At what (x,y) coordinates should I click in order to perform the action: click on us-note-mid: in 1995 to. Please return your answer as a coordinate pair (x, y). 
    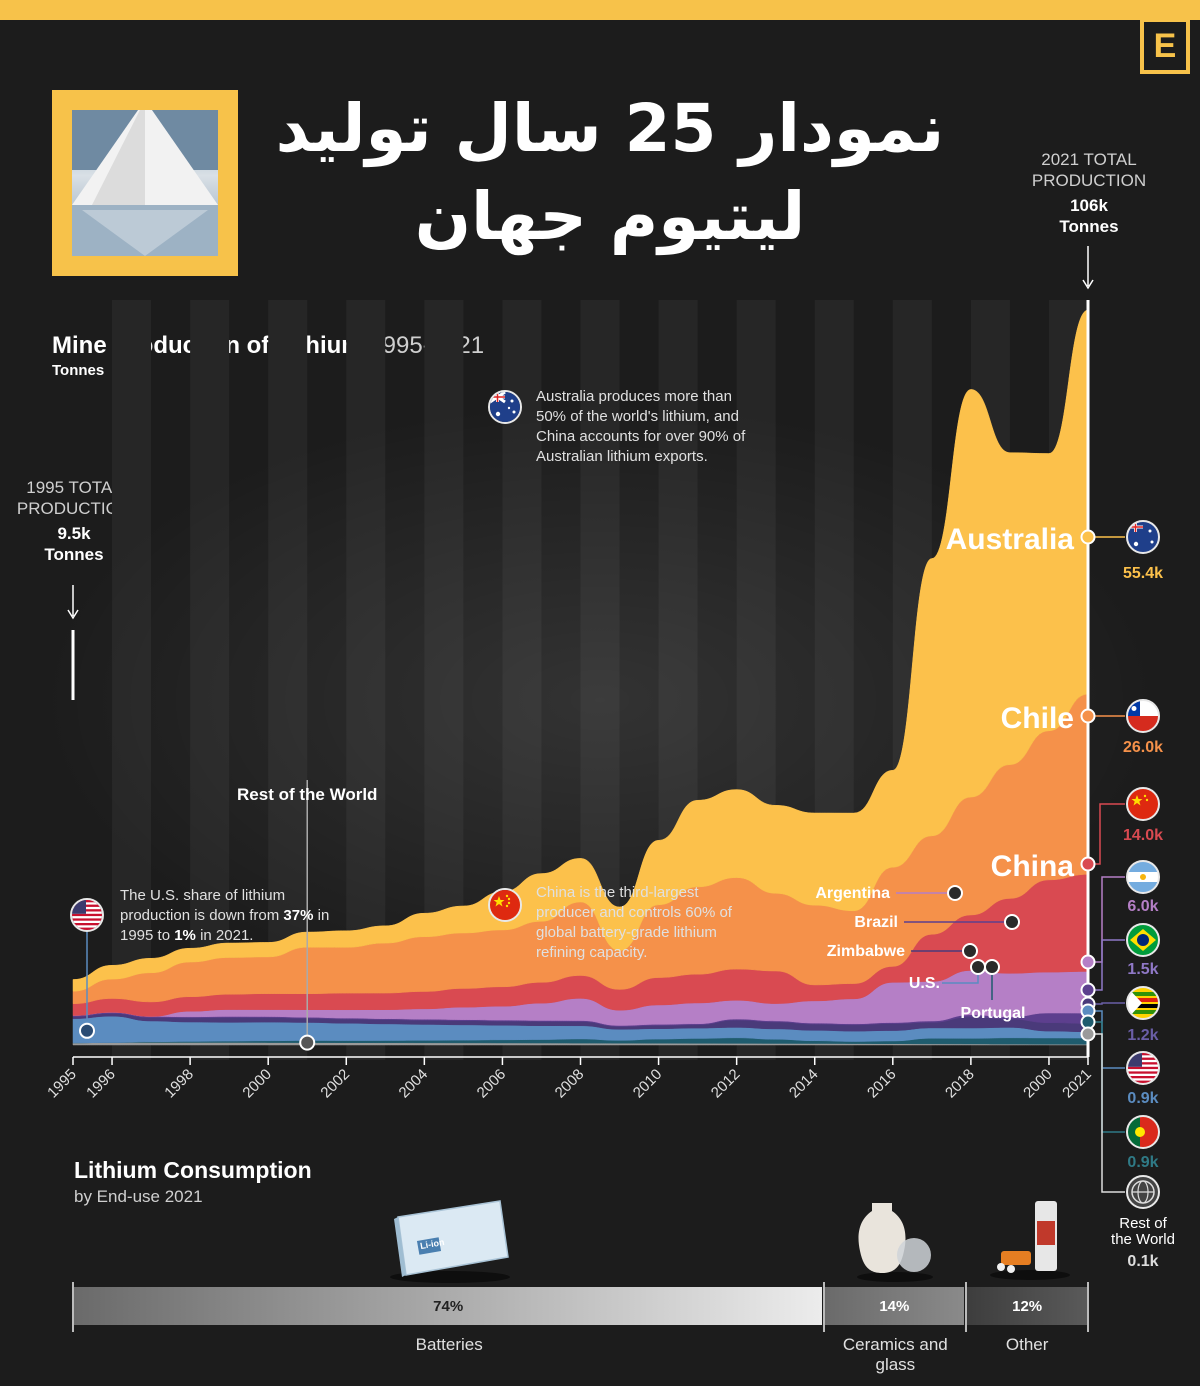
    Looking at the image, I should click on (225, 925).